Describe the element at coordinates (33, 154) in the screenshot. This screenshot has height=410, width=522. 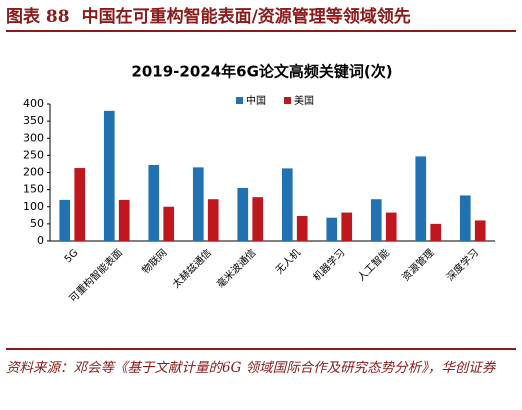
I see `y-tick-label: 250` at that location.